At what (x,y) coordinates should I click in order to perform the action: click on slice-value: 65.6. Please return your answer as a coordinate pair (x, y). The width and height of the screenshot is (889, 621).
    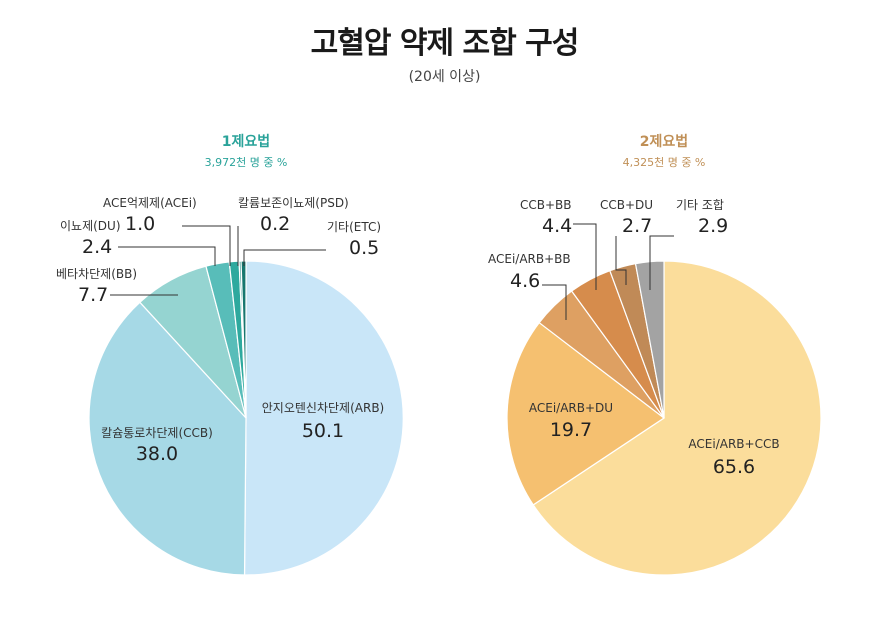
    Looking at the image, I should click on (734, 467).